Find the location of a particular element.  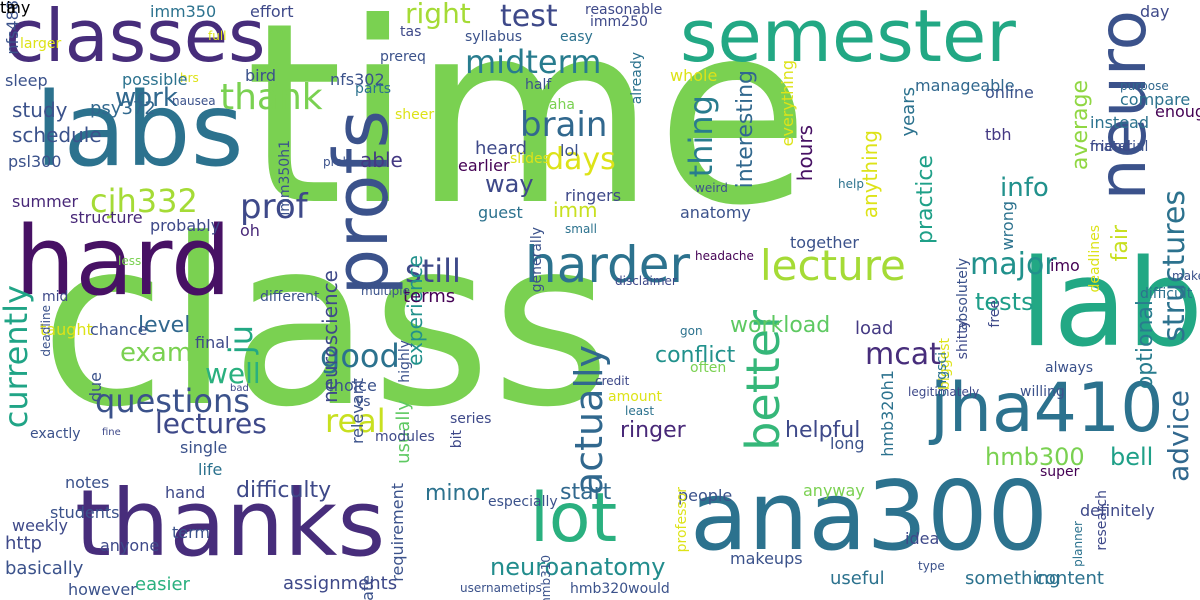

word: half is located at coordinates (538, 85).